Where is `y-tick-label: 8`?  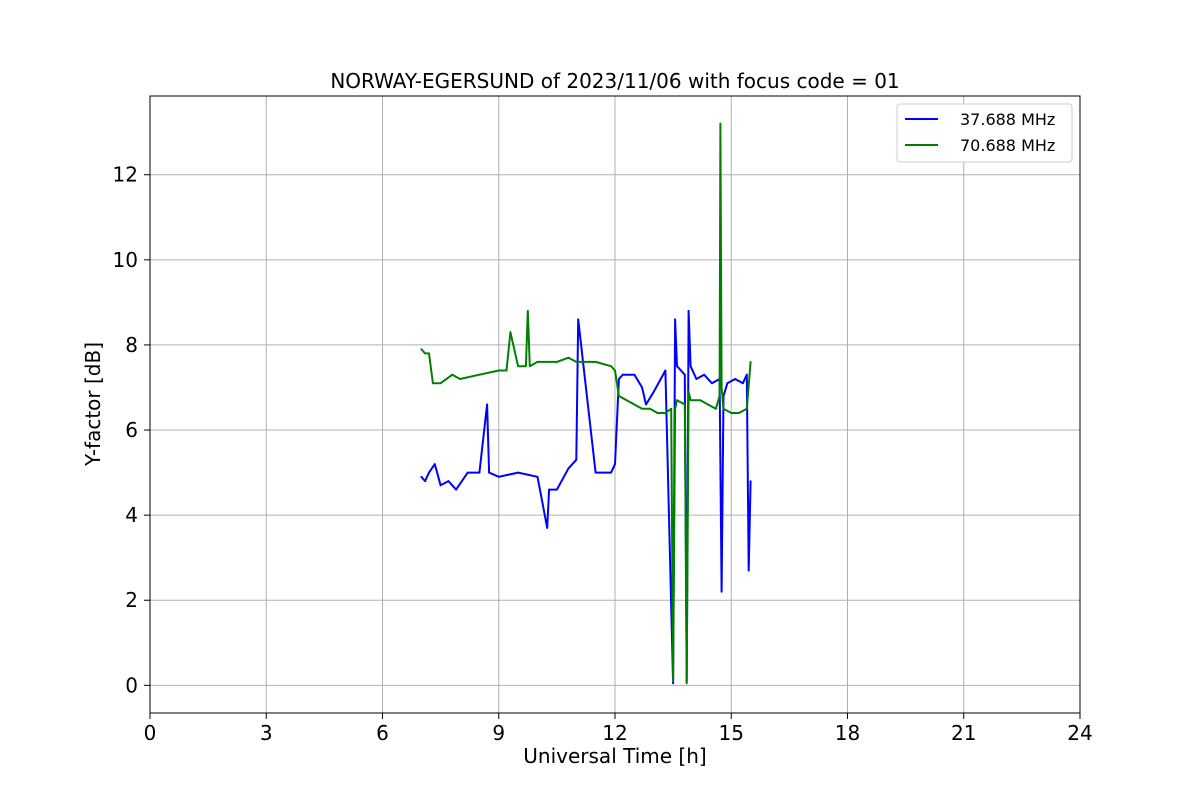 y-tick-label: 8 is located at coordinates (131, 345).